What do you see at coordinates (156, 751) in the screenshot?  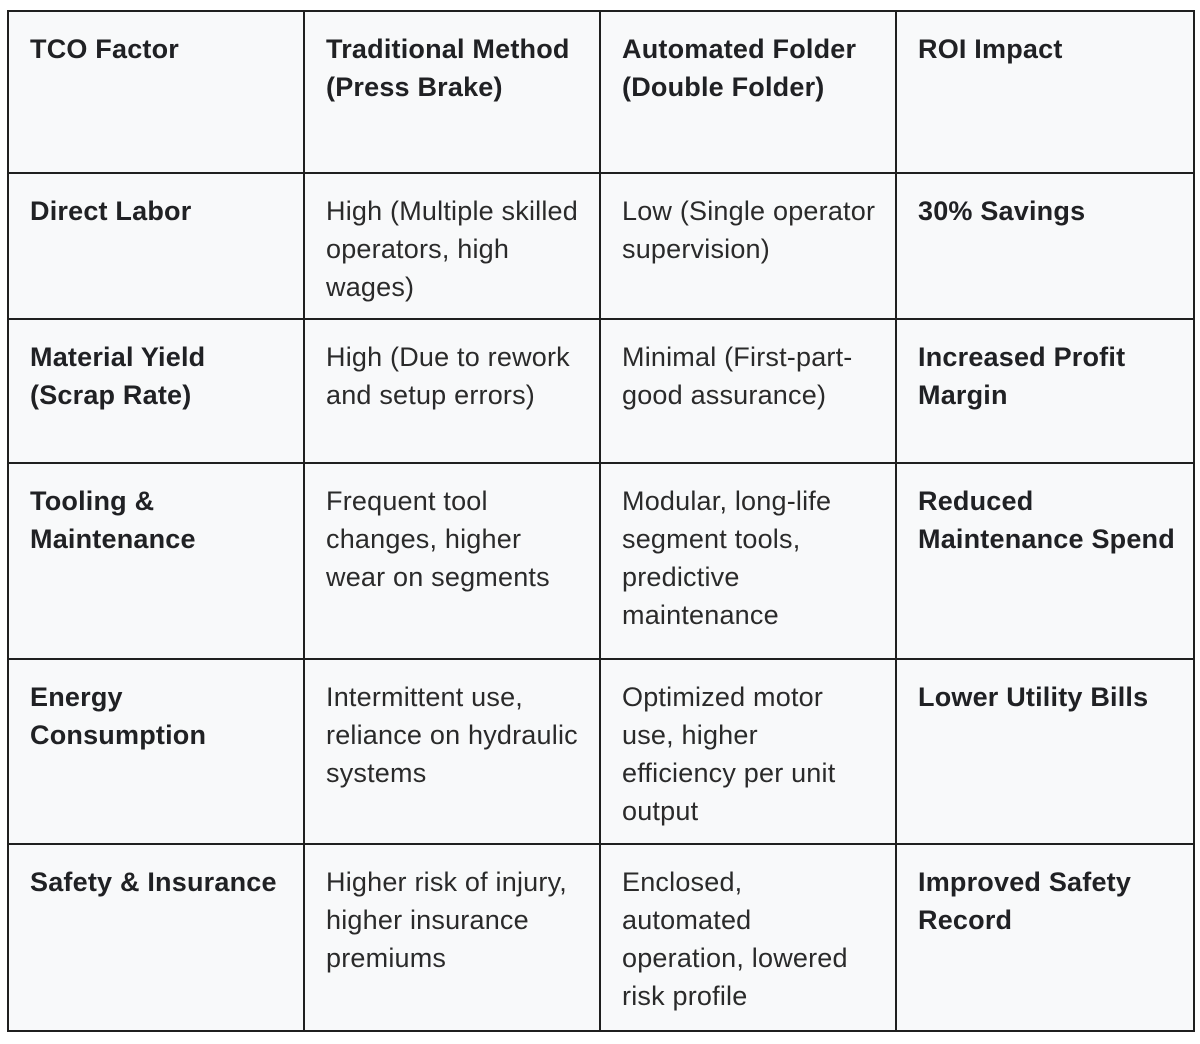 I see `cell-factor: Energy Consumption` at bounding box center [156, 751].